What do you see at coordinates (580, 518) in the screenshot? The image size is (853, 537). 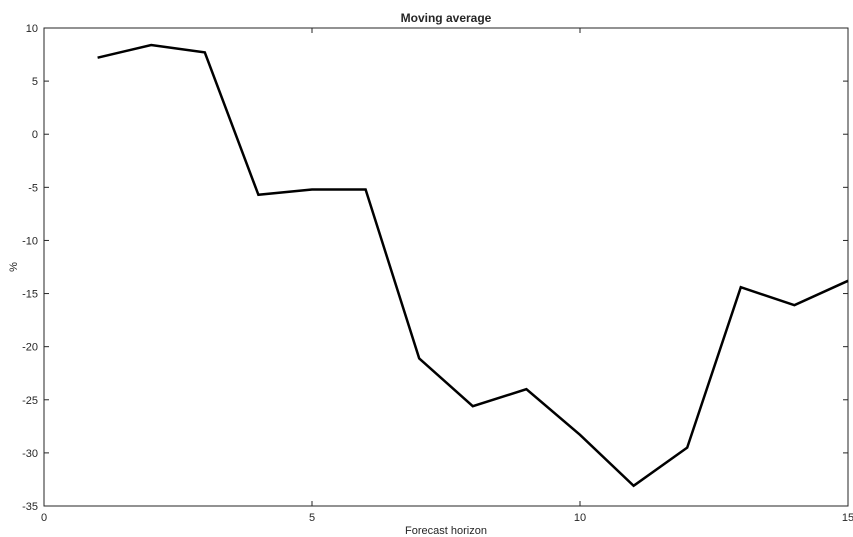 I see `x-tick-label: 10` at bounding box center [580, 518].